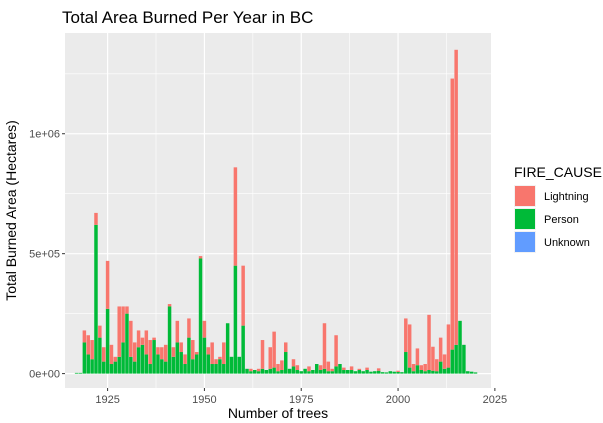  What do you see at coordinates (88, 345) in the screenshot?
I see `bar-lightning-1920` at bounding box center [88, 345].